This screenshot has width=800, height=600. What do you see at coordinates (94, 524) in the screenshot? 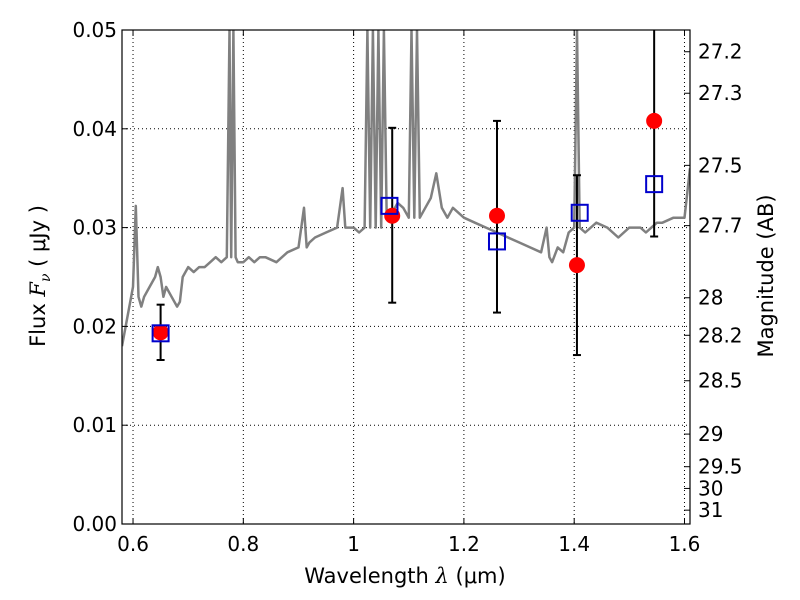
I see `y-tick-label: 0.00` at bounding box center [94, 524].